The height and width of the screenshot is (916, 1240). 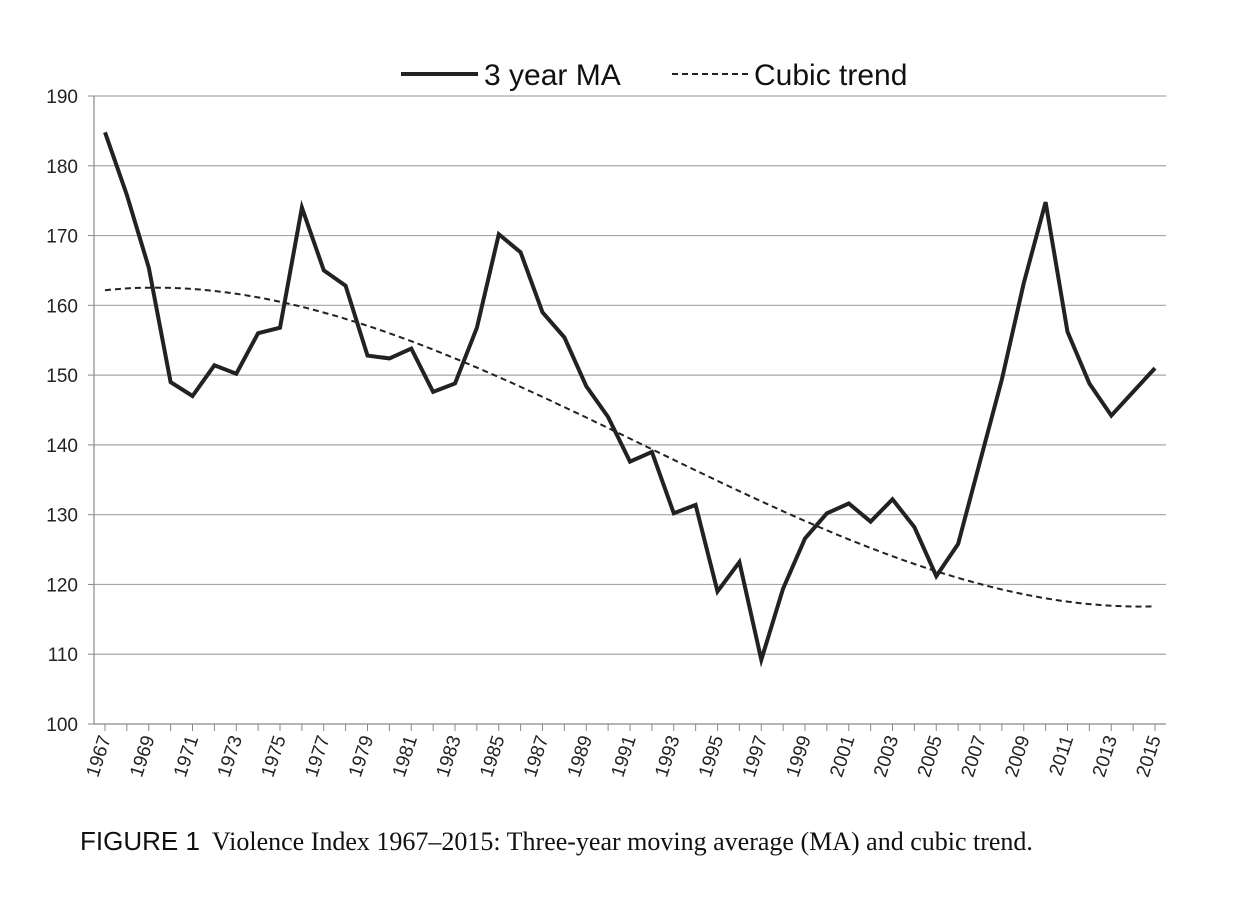 What do you see at coordinates (62, 585) in the screenshot?
I see `y-tick-label-120: 120` at bounding box center [62, 585].